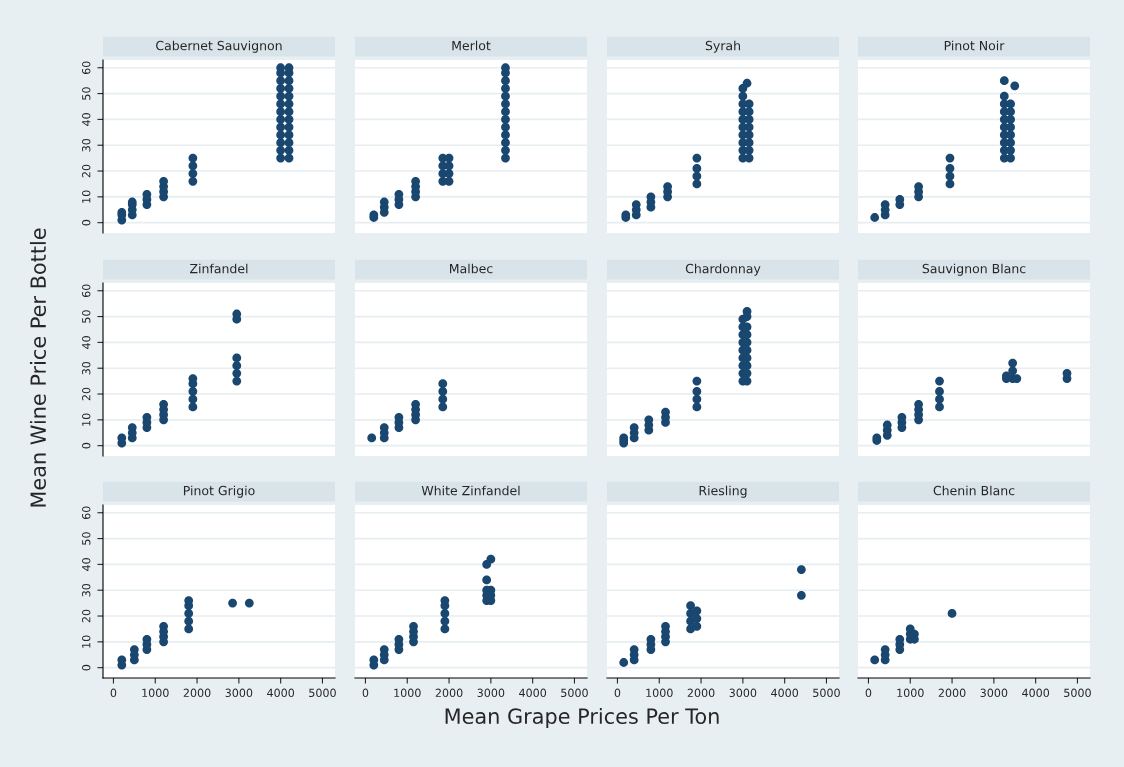 This screenshot has height=767, width=1124. Describe the element at coordinates (974, 45) in the screenshot. I see `chart-title: Pinot Noir` at that location.